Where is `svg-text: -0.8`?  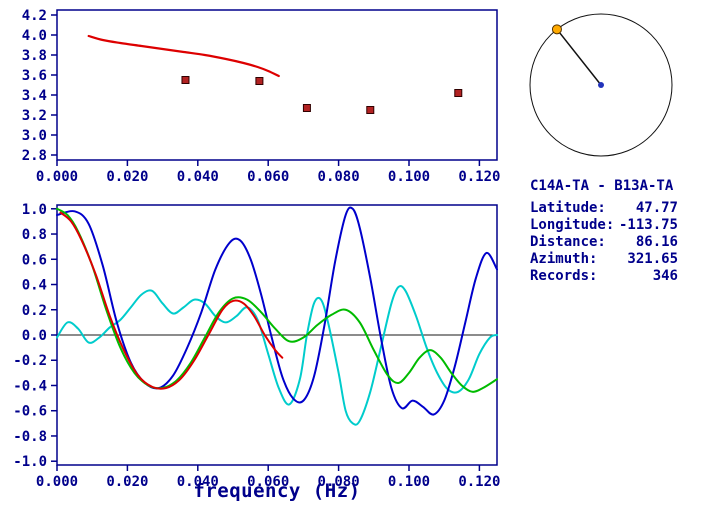
svg-text: -0.8 is located at coordinates (30, 437).